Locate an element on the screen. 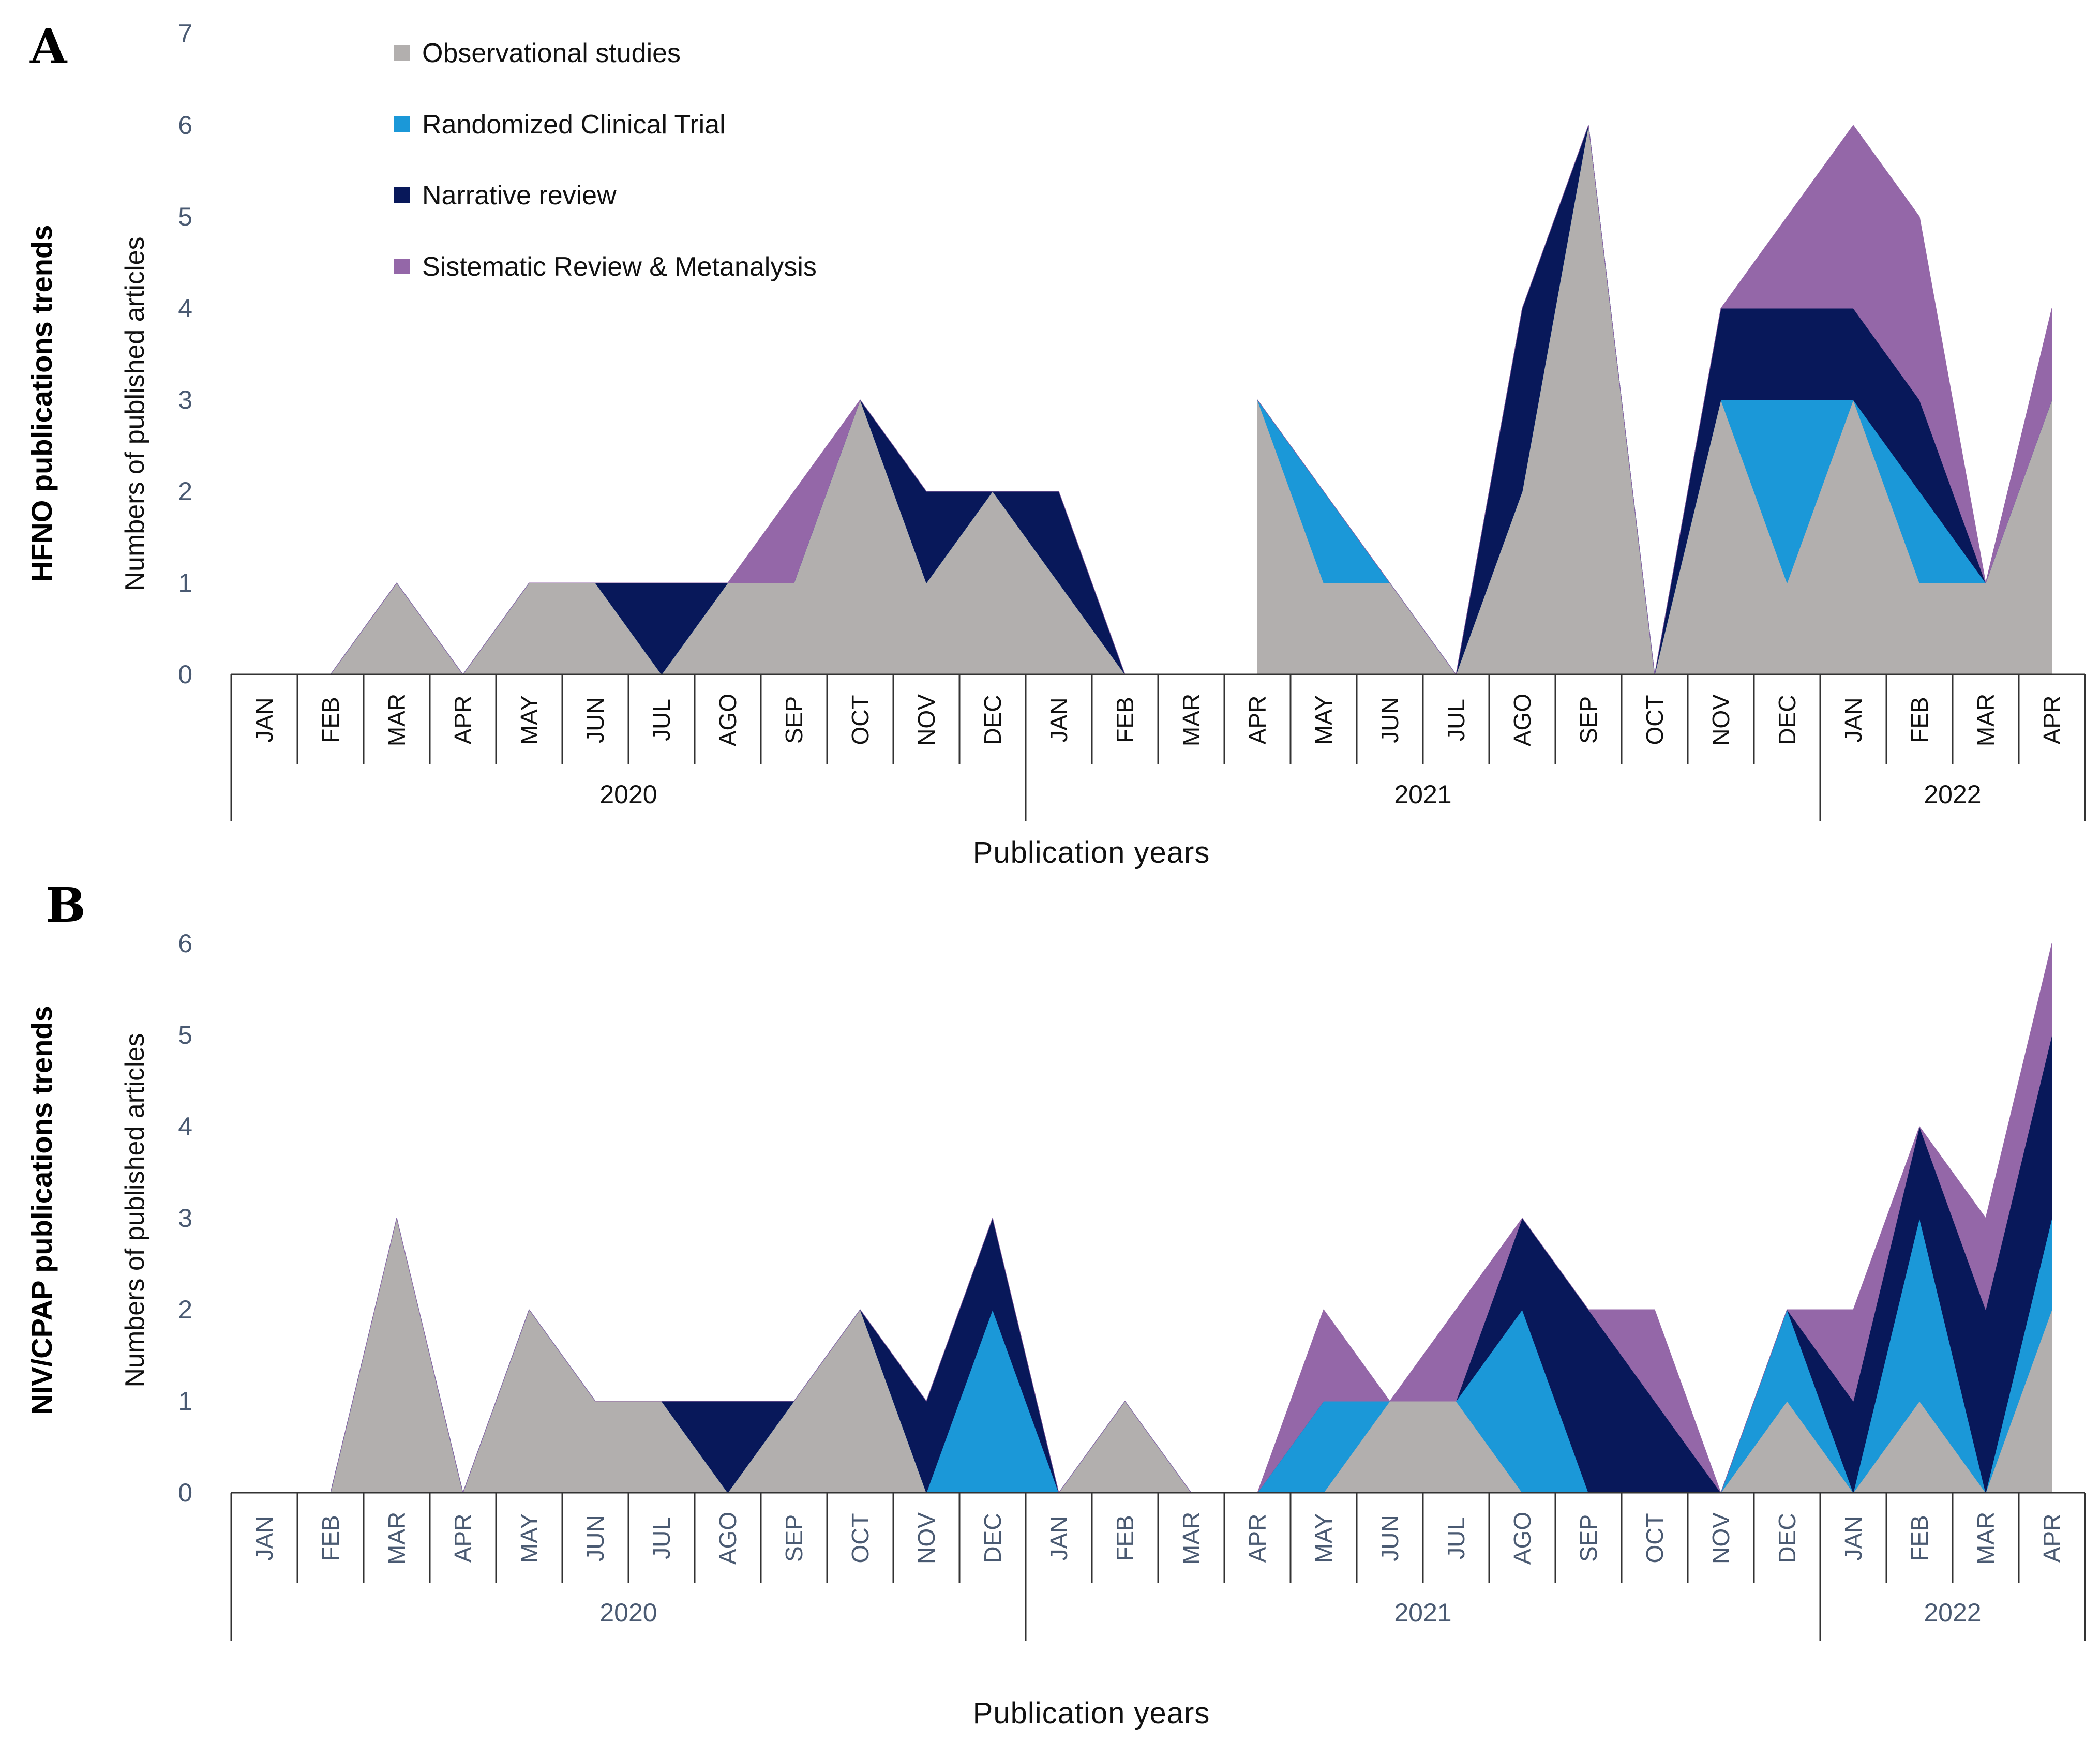 The width and height of the screenshot is (2100, 1742). panel-a-month-label-21: OCT is located at coordinates (1654, 720).